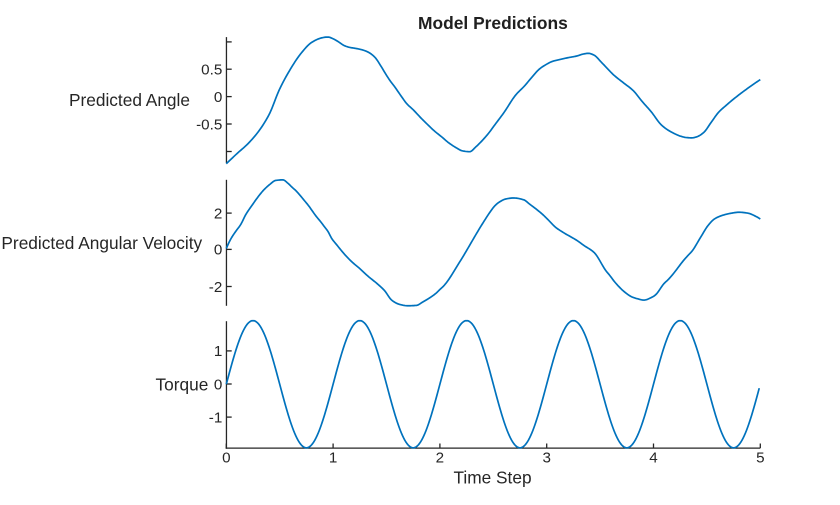 Image resolution: width=840 pixels, height=505 pixels. I want to click on svg-text: 4, so click(653, 458).